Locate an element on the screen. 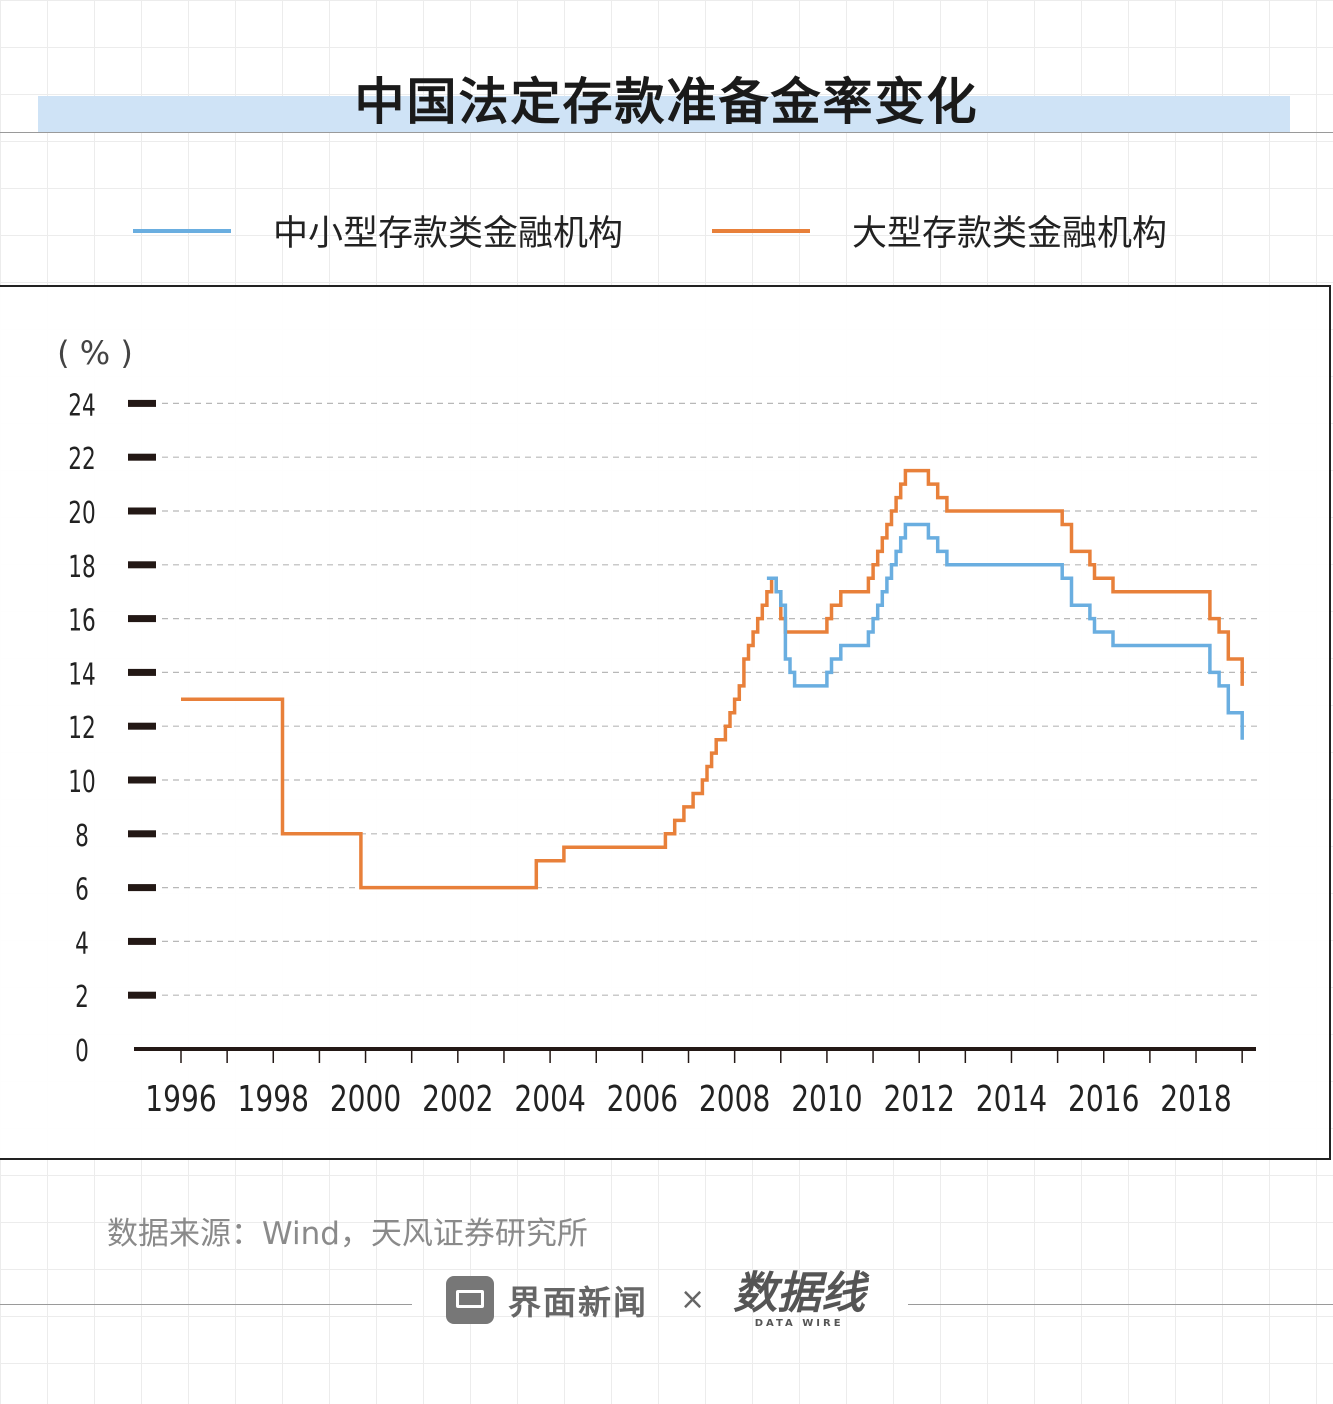 This screenshot has width=1333, height=1404. x-tick-label: 2004 is located at coordinates (549, 1099).